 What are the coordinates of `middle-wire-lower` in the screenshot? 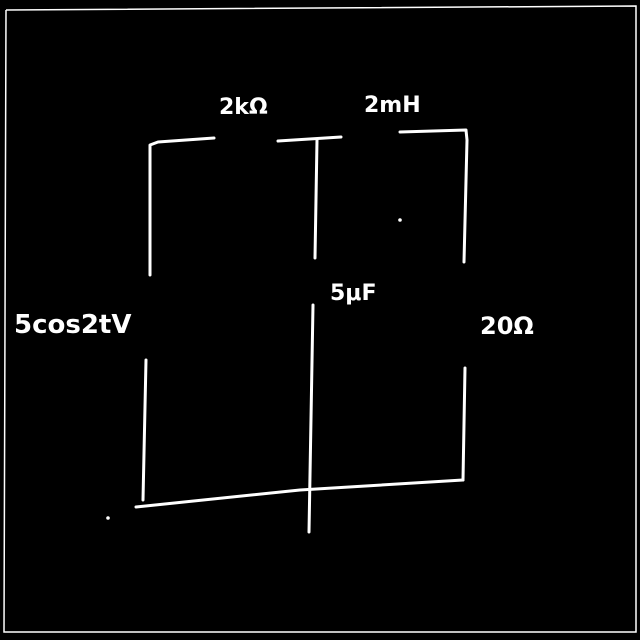 It's located at (311, 418).